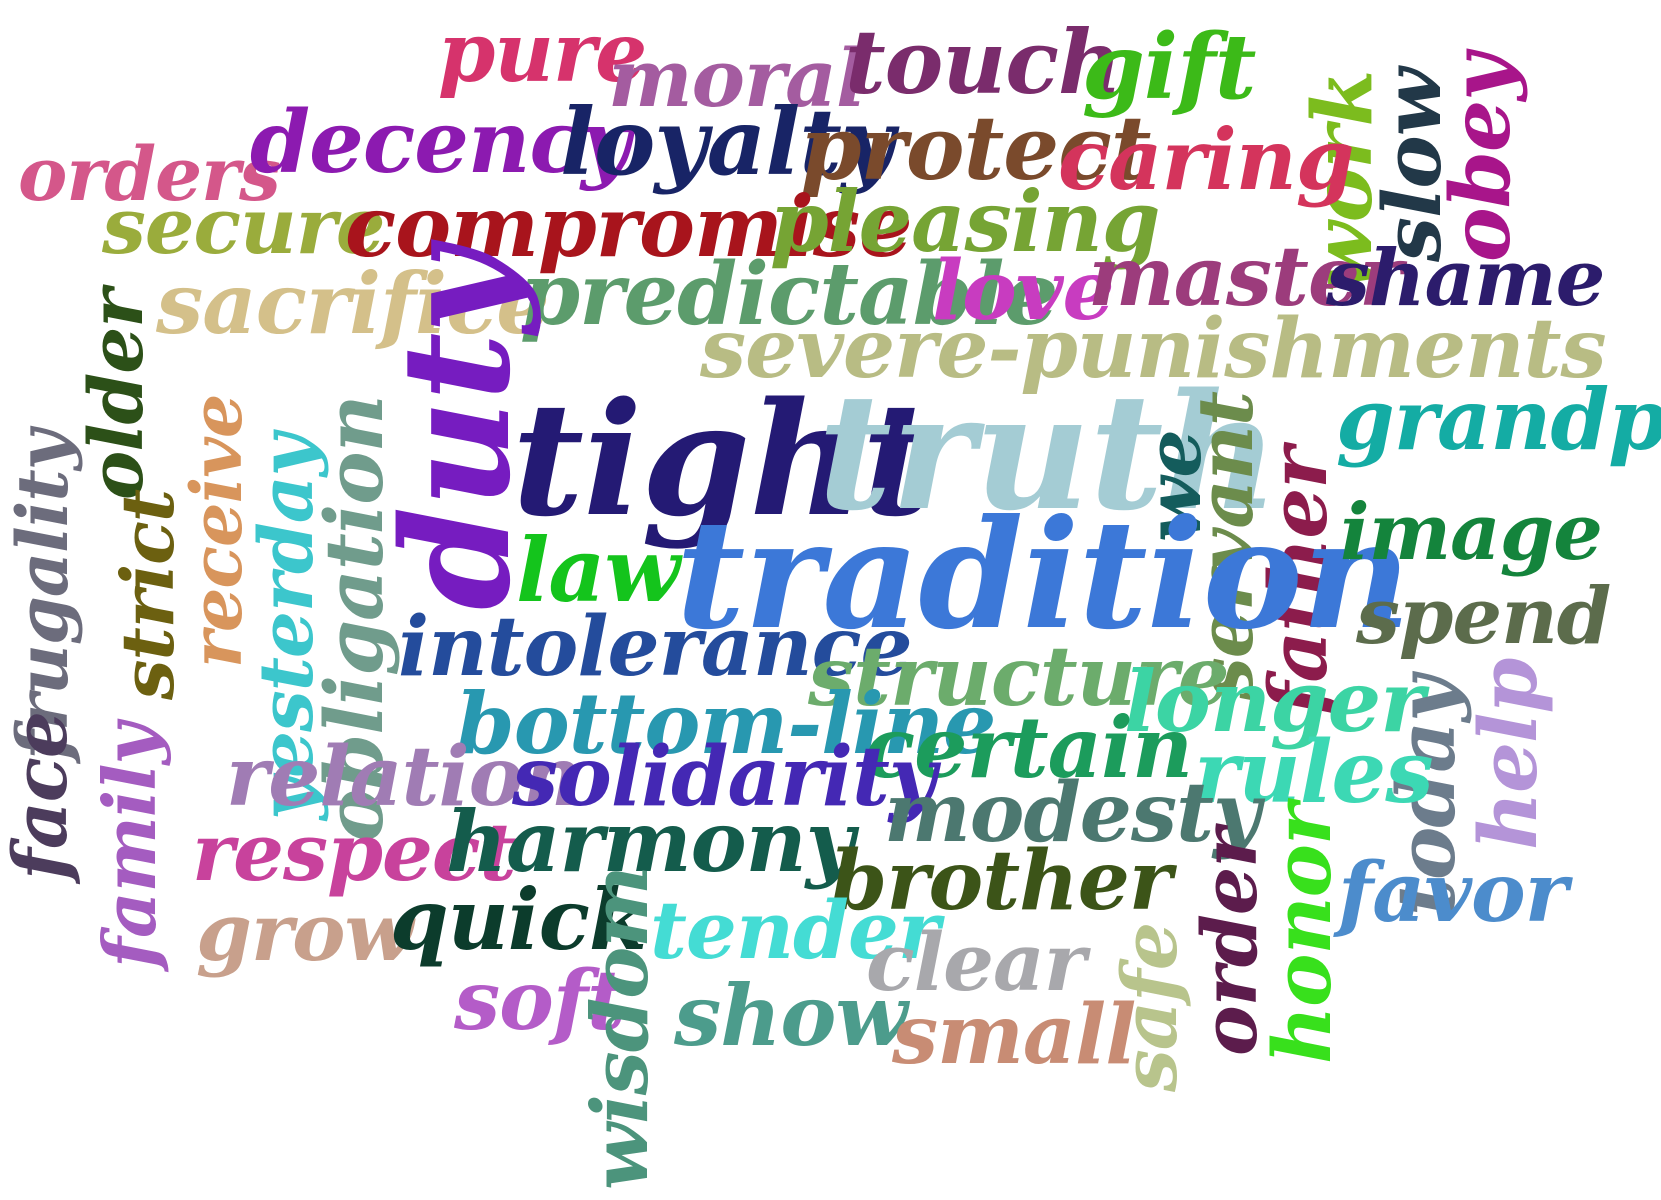  What do you see at coordinates (1048, 452) in the screenshot?
I see `word-truth: truth` at bounding box center [1048, 452].